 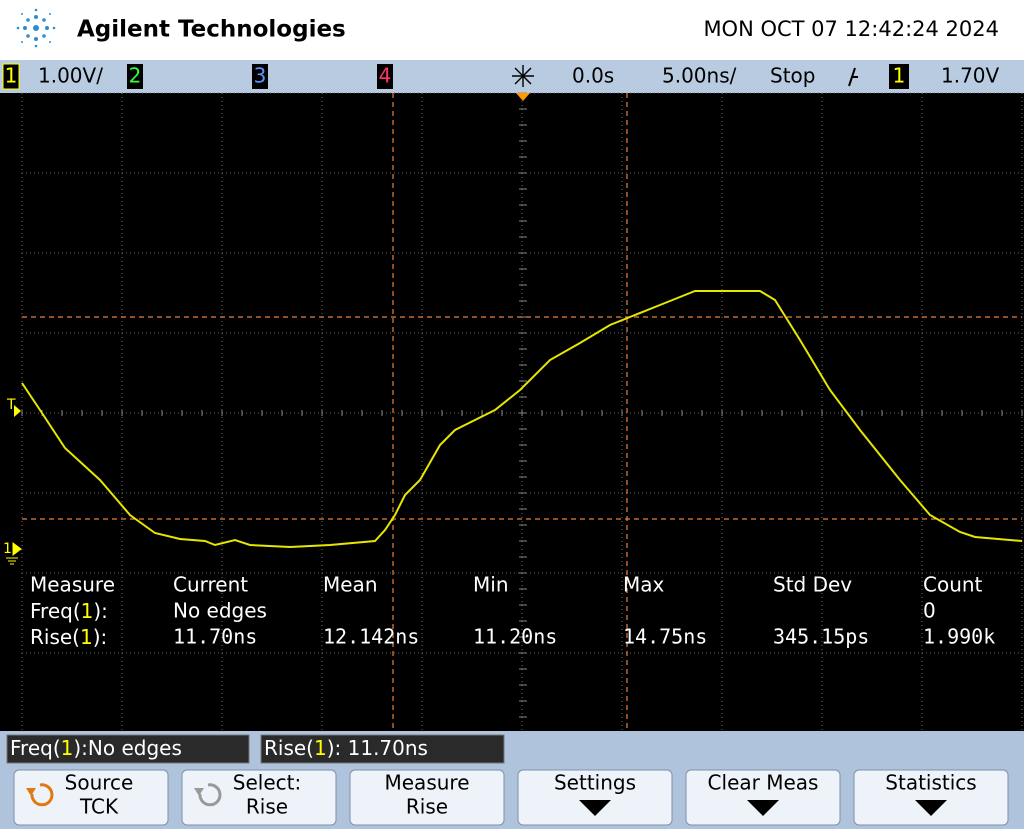 I want to click on measure-count: 0, so click(x=929, y=611).